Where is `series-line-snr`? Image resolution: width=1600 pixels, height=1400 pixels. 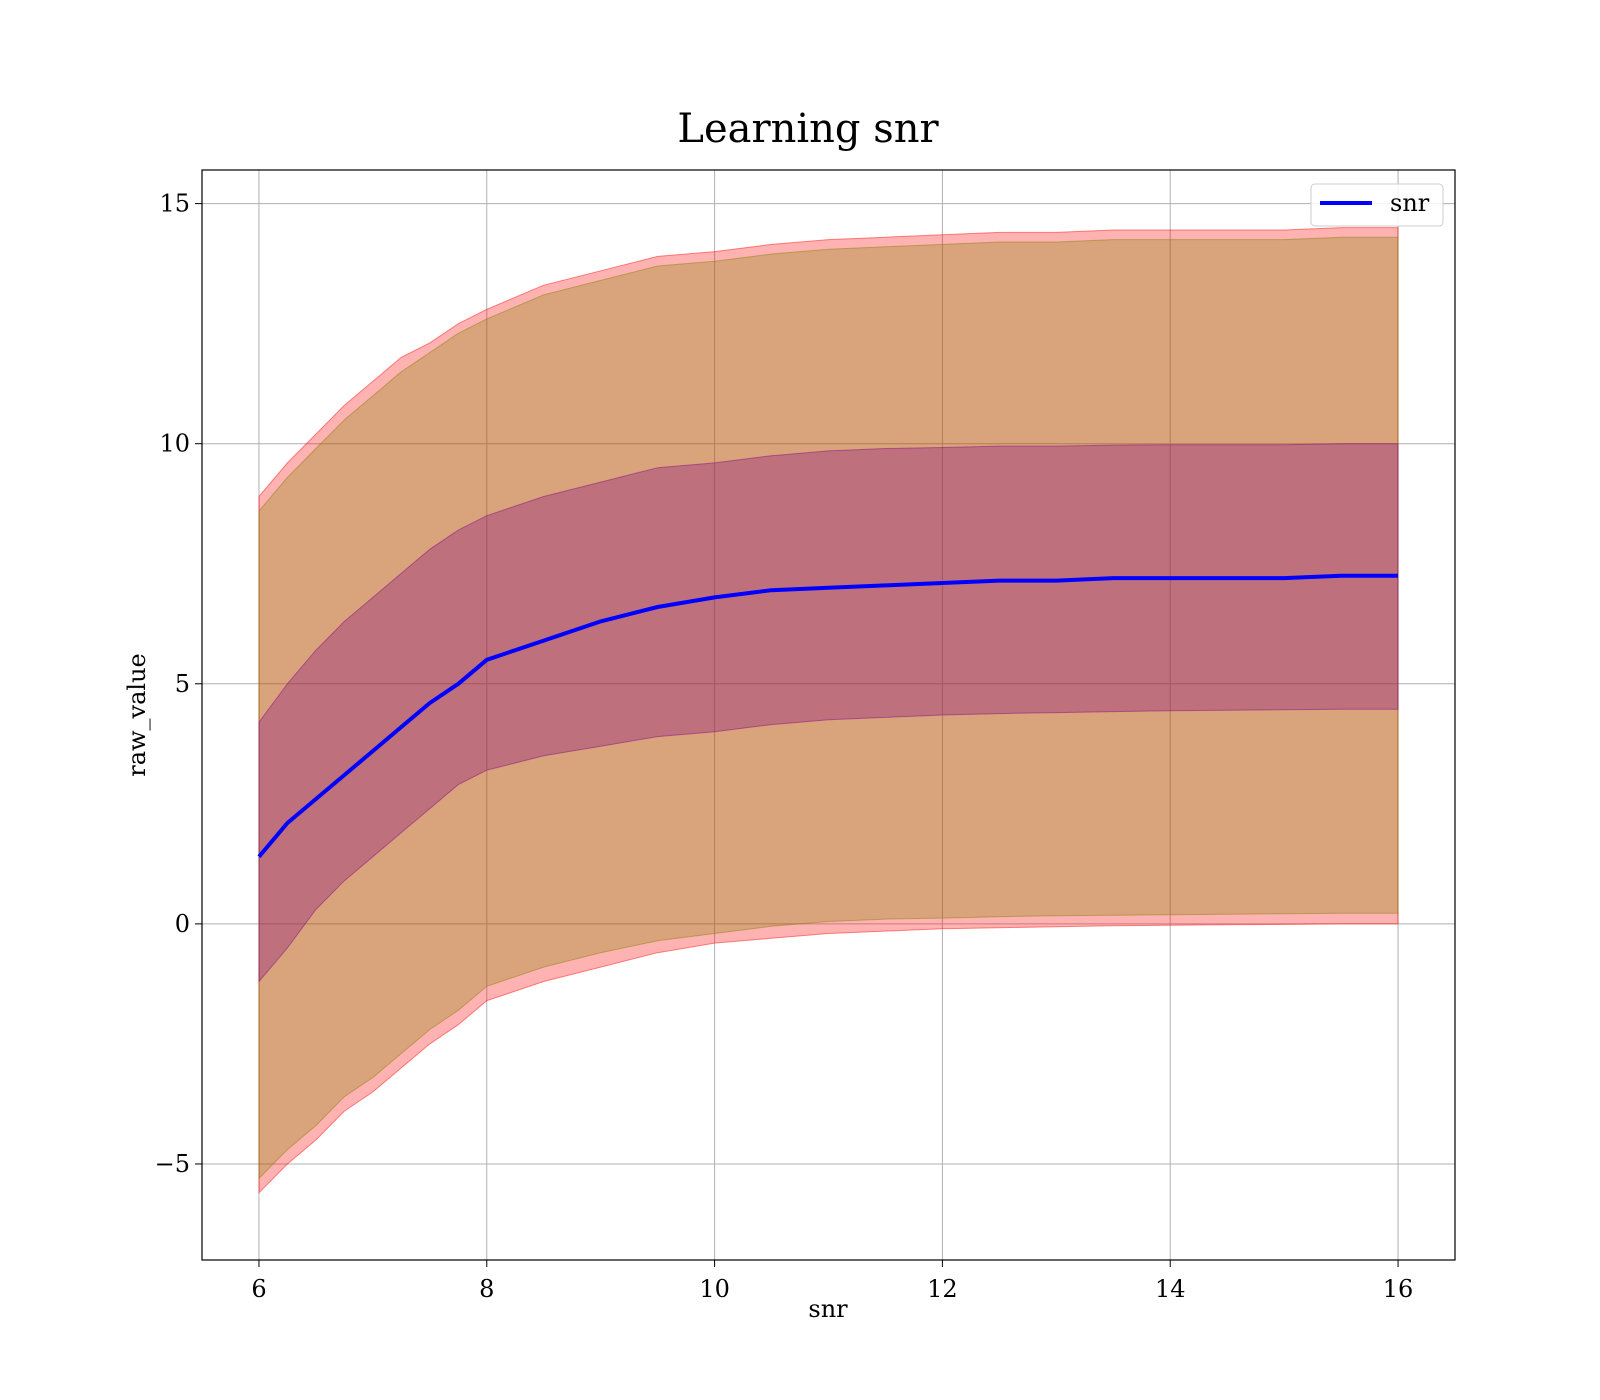
series-line-snr is located at coordinates (827, 715).